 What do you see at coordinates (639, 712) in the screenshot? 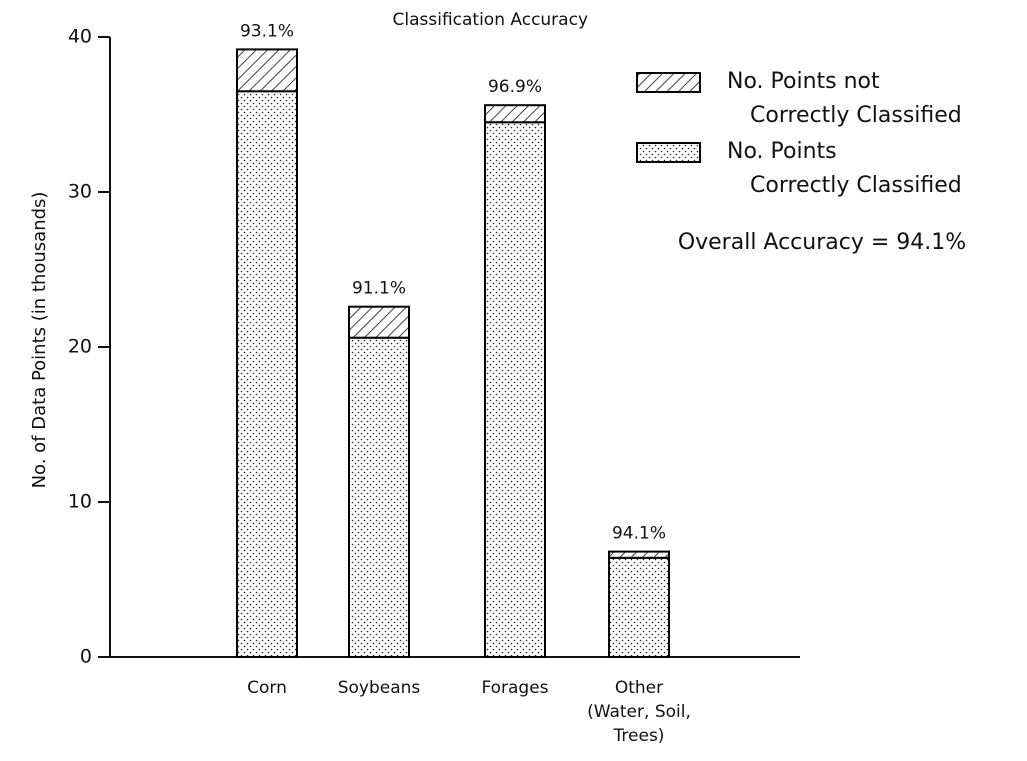
I see `x-tick-label: Other (Water, Soil, Trees)` at bounding box center [639, 712].